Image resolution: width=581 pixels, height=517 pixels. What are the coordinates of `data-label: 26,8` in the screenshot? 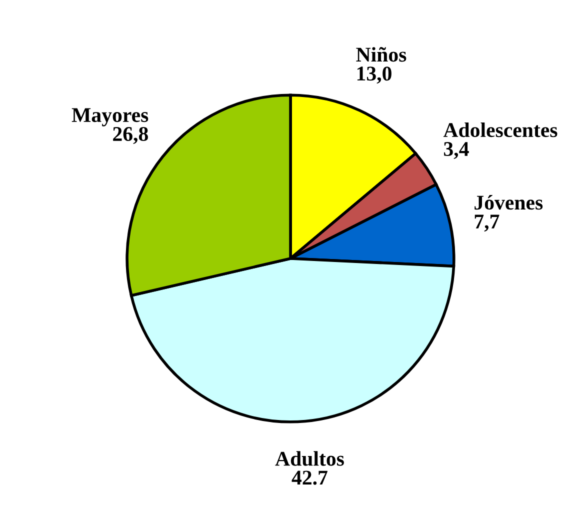 It's located at (130, 135).